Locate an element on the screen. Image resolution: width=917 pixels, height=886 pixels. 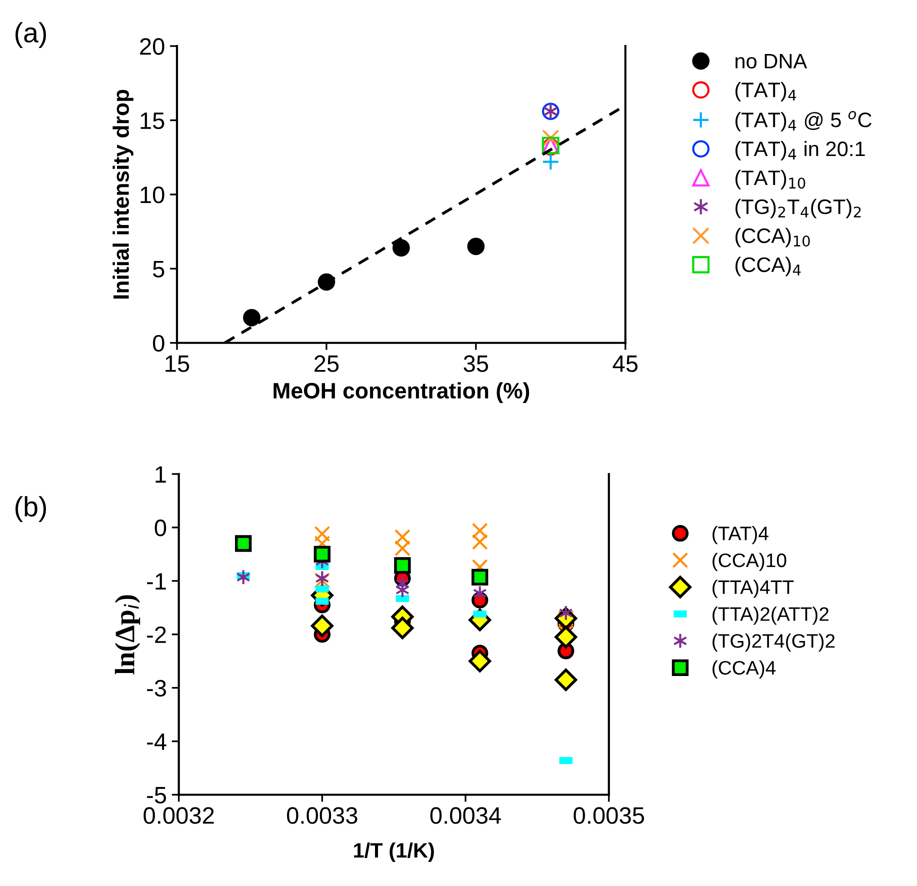
legend-label: (CCA)4 is located at coordinates (744, 669).